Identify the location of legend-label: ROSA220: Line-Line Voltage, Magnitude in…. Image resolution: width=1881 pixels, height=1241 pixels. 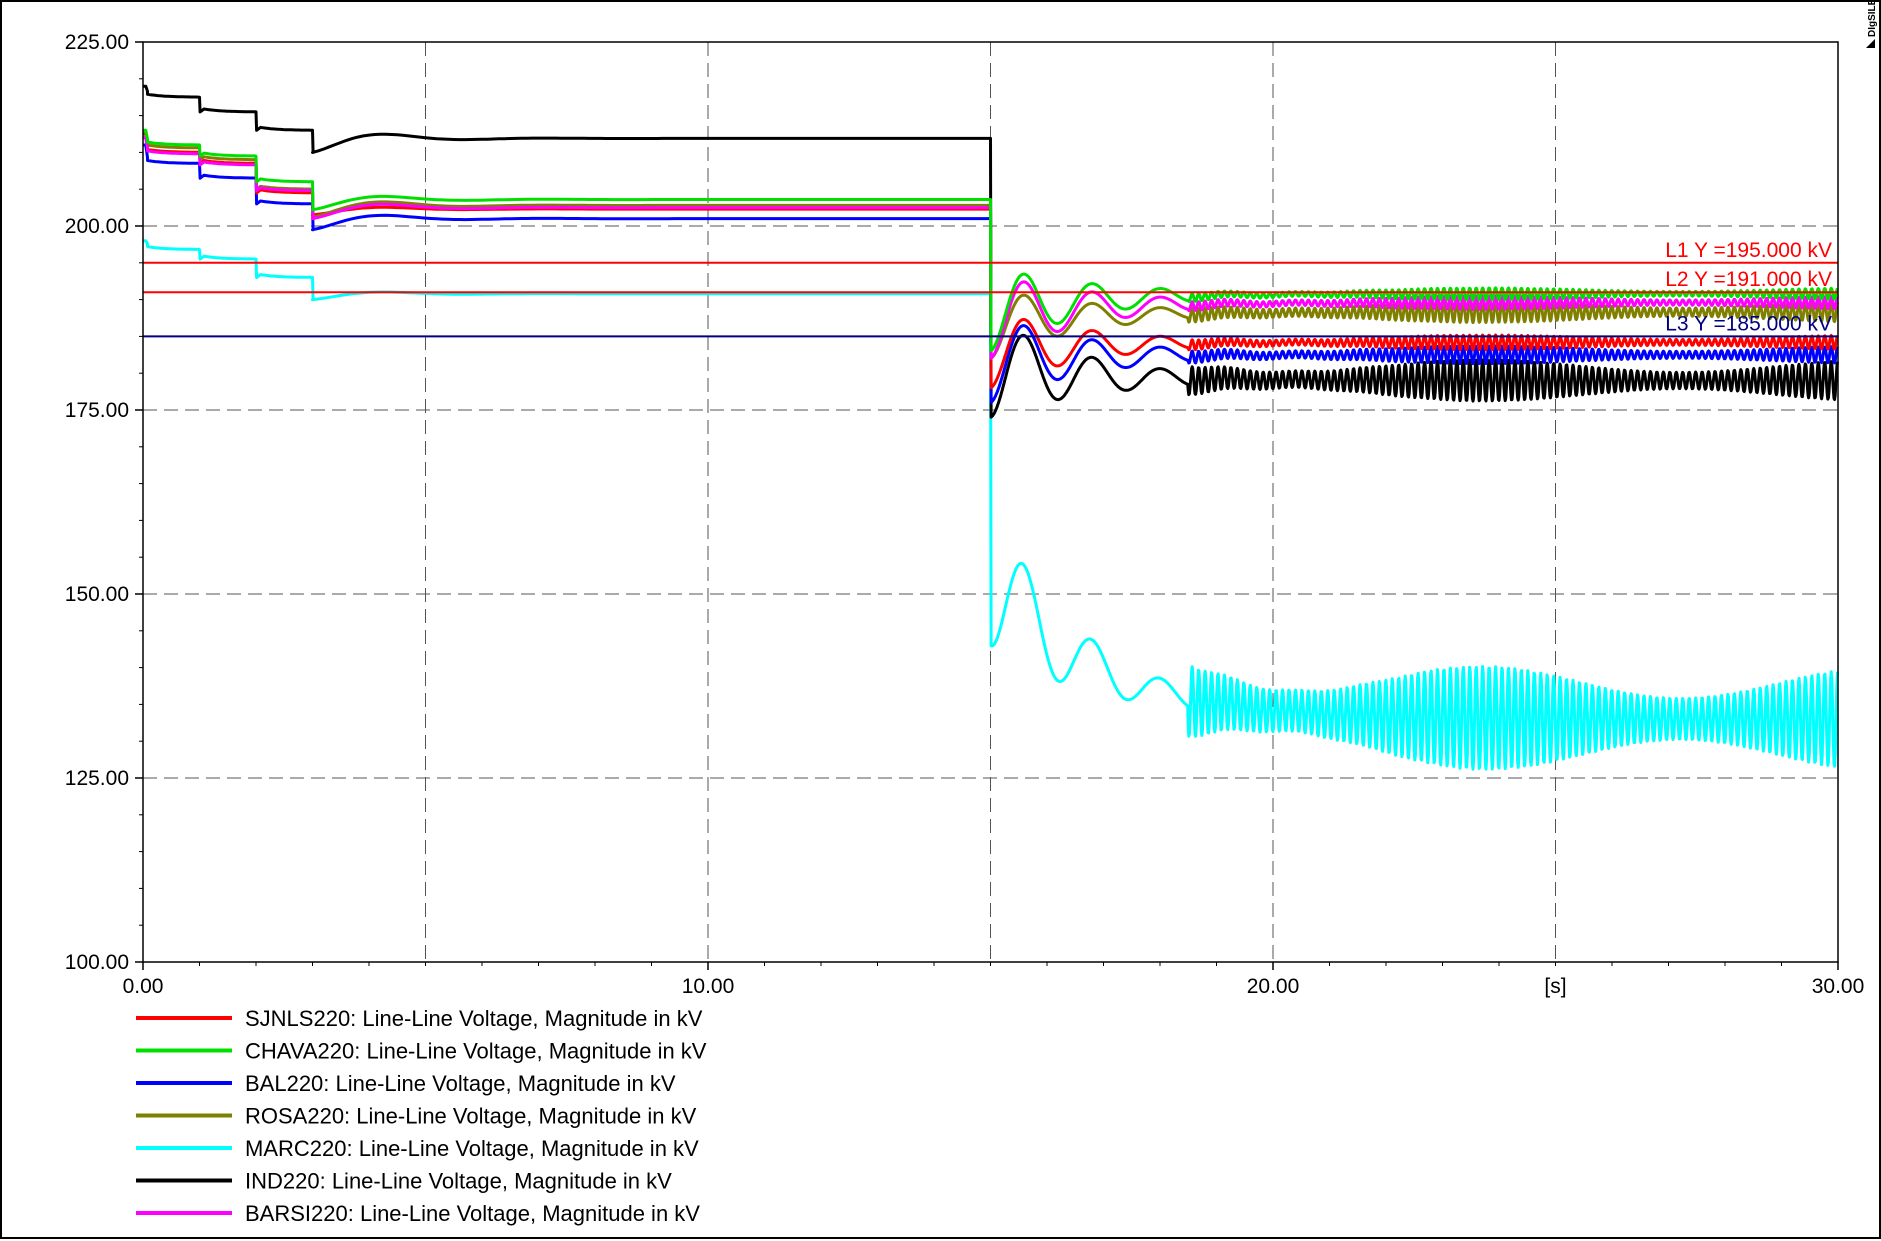
(471, 1116).